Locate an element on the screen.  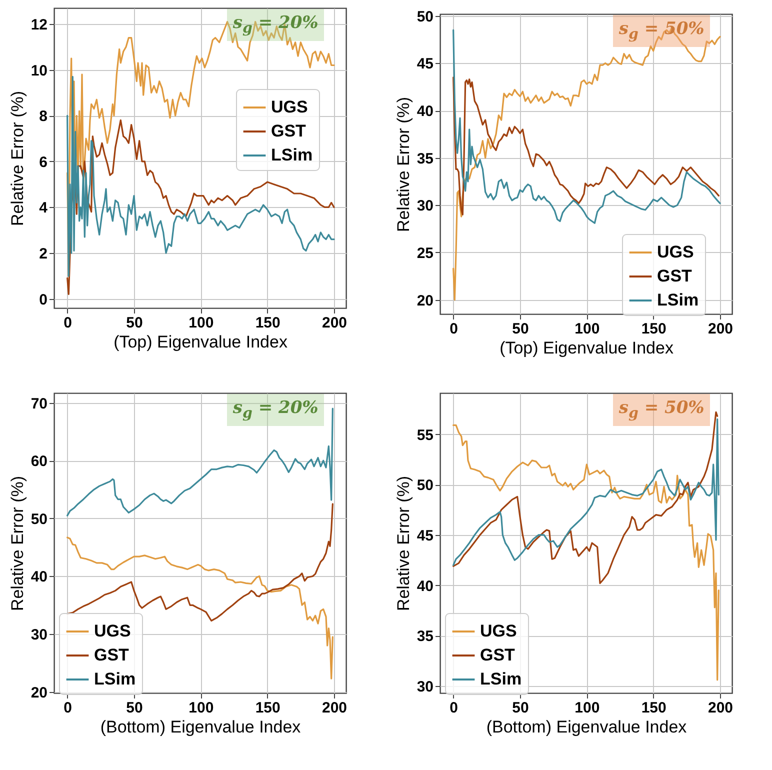
y-tick-label: 12 is located at coordinates (39, 25).